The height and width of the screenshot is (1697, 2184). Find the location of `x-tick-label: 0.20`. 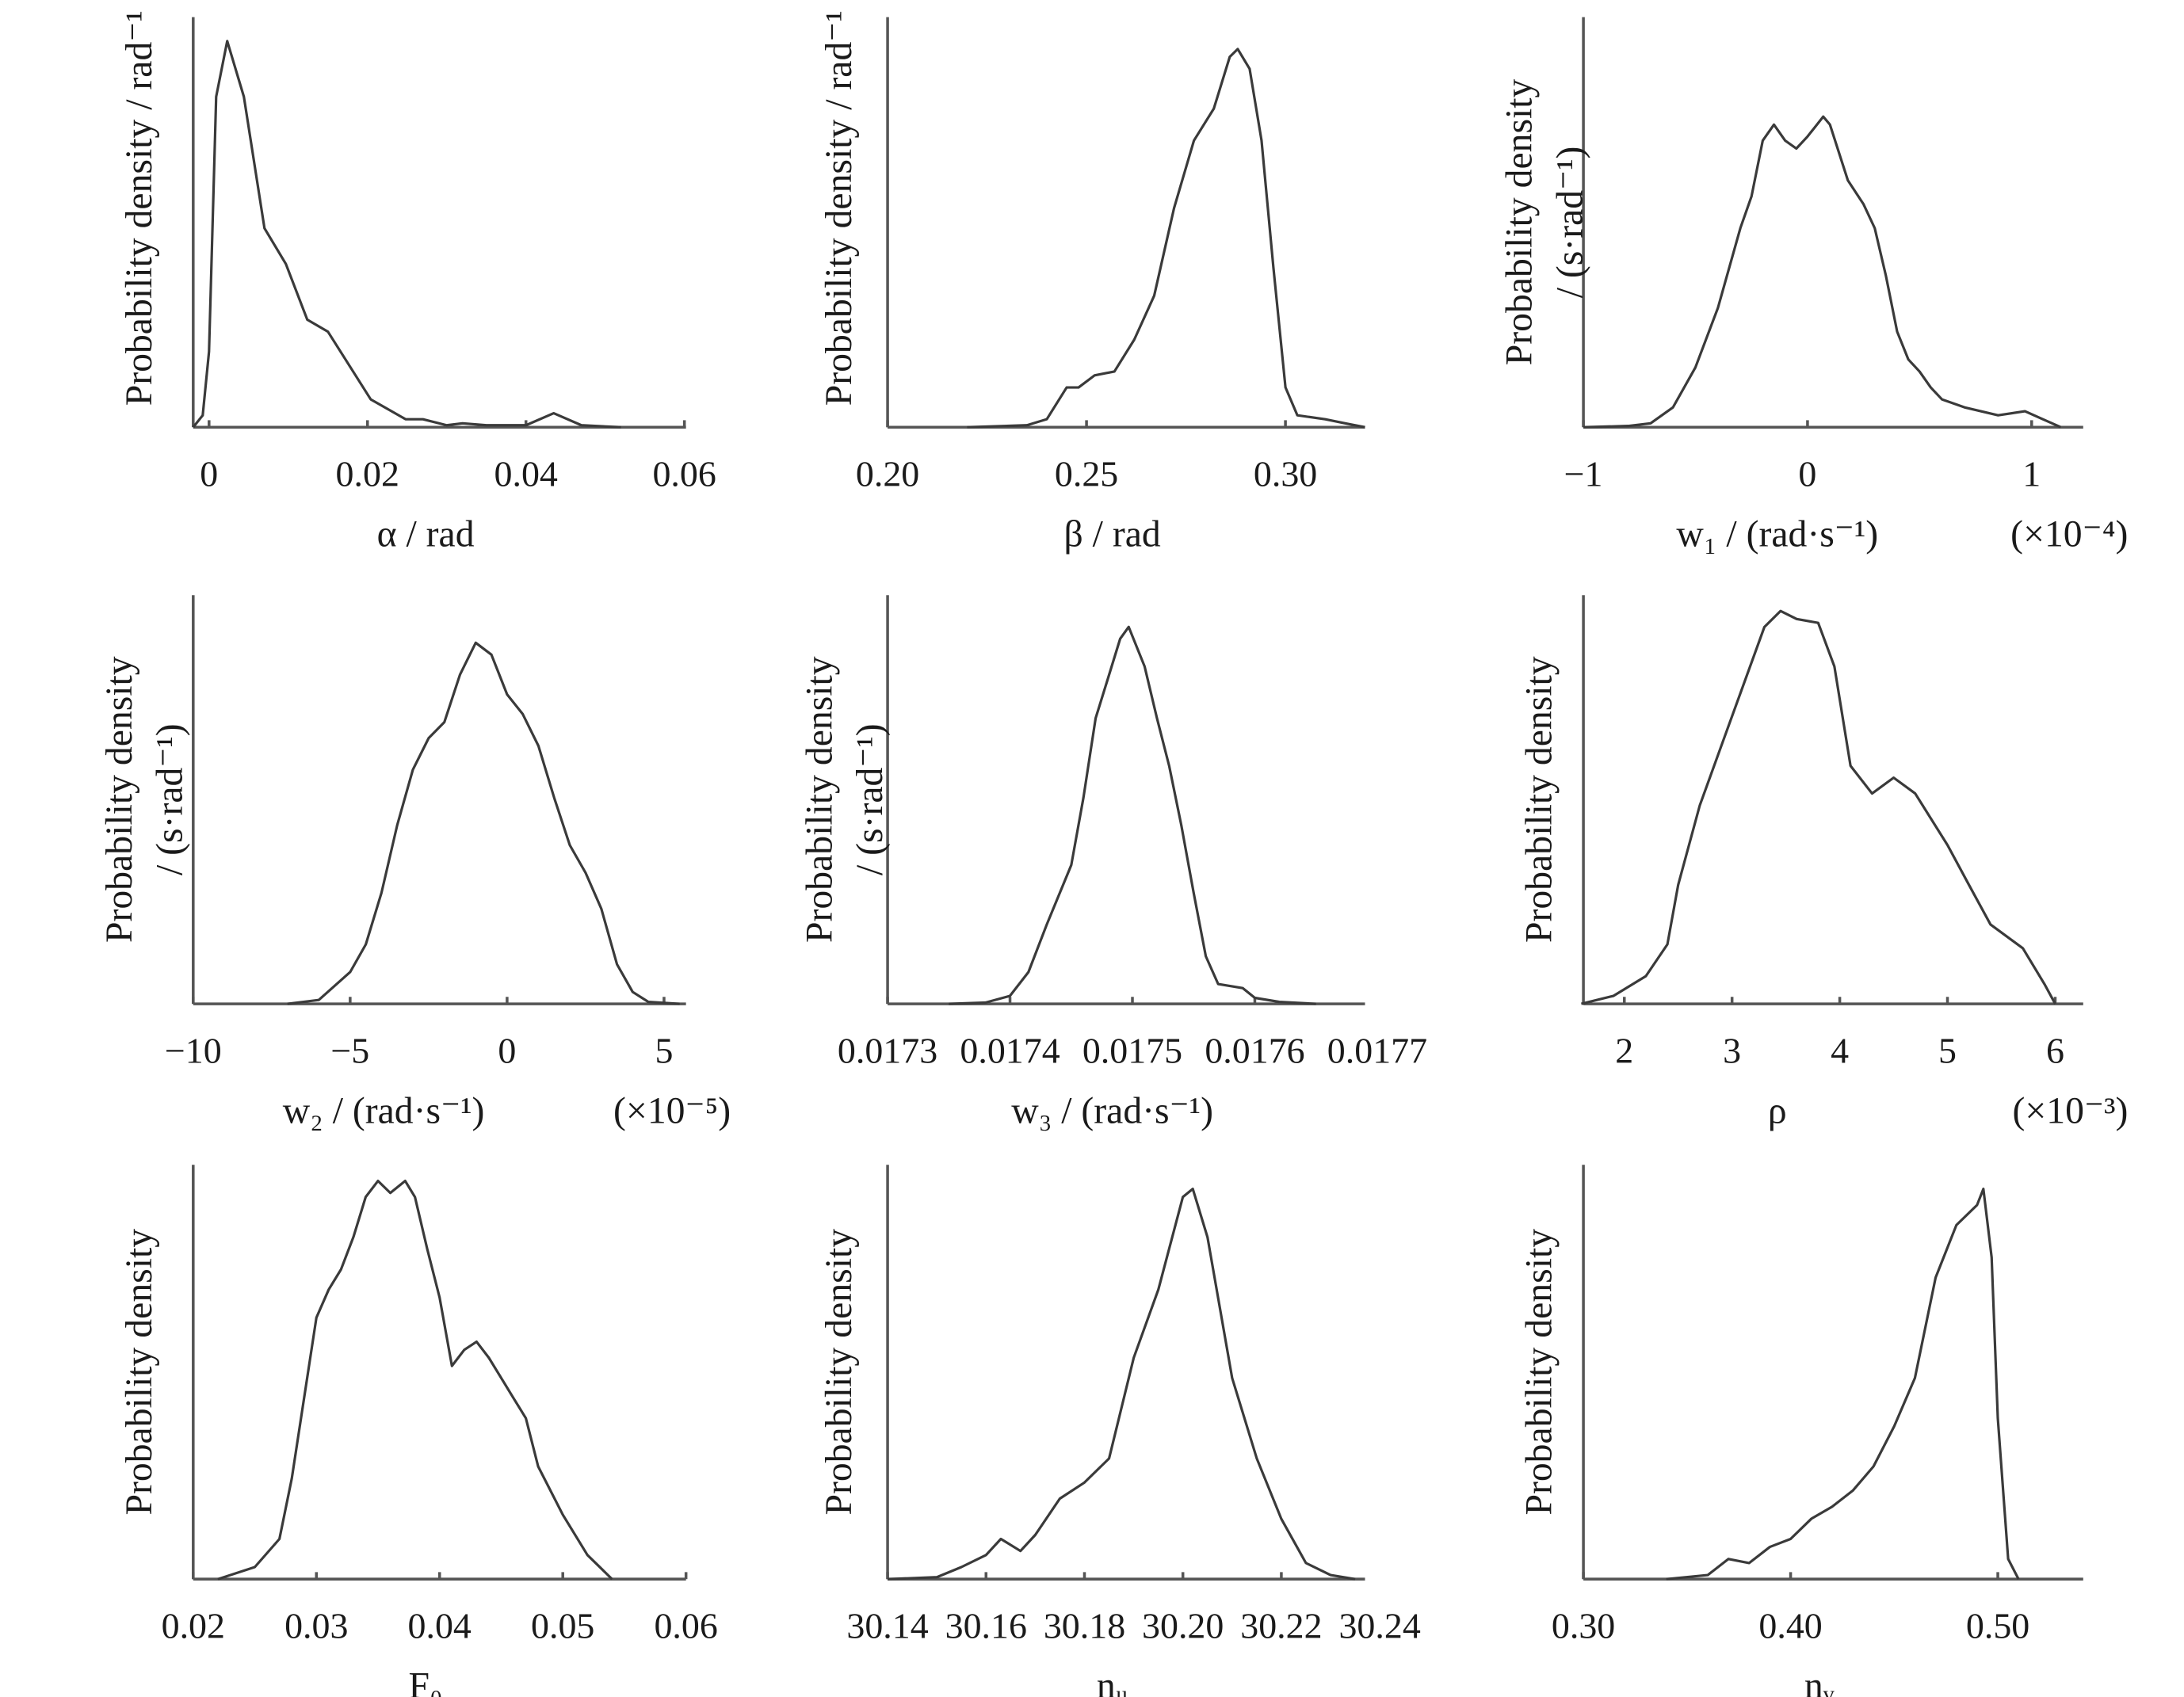

x-tick-label: 0.20 is located at coordinates (887, 473).